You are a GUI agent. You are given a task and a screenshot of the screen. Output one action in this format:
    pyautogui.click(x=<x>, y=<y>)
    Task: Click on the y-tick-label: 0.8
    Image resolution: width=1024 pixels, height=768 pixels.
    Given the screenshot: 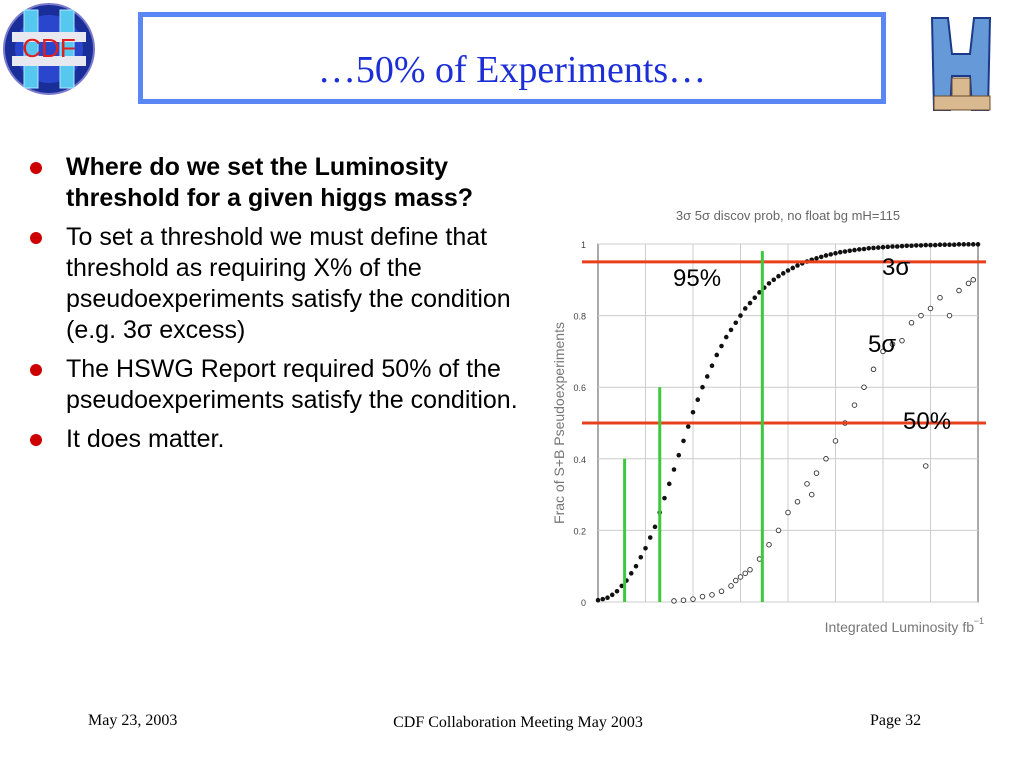 What is the action you would take?
    pyautogui.click(x=579, y=317)
    